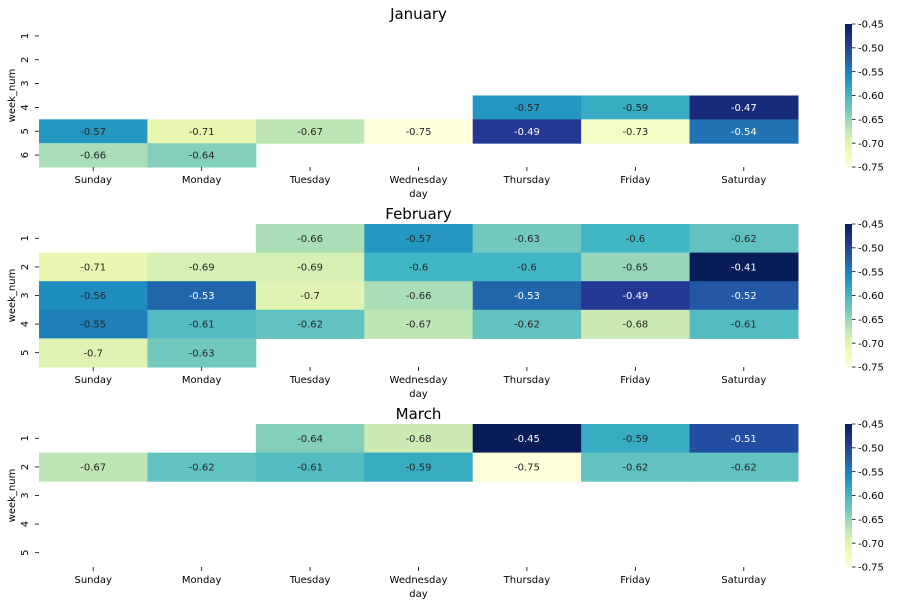  What do you see at coordinates (744, 296) in the screenshot?
I see `cell-label: -0.52` at bounding box center [744, 296].